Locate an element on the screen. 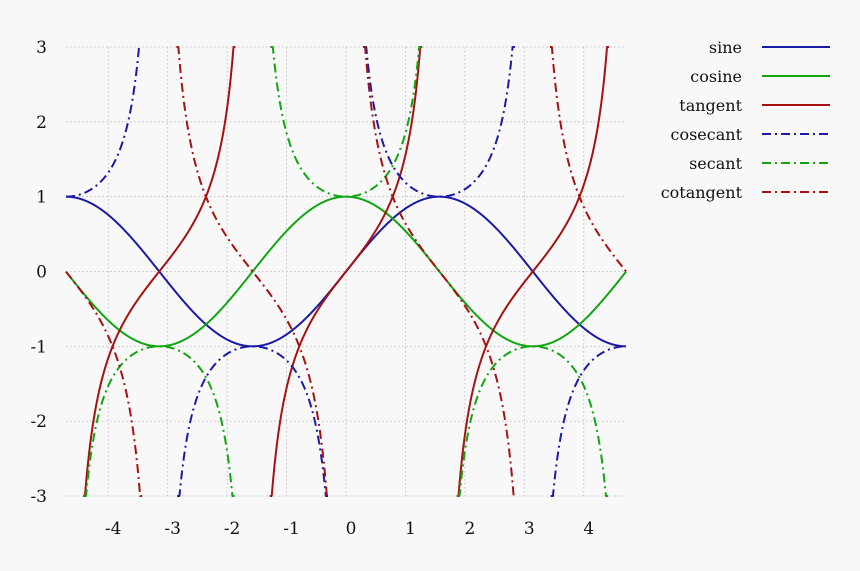  x-tick-label: 2 is located at coordinates (469, 529).